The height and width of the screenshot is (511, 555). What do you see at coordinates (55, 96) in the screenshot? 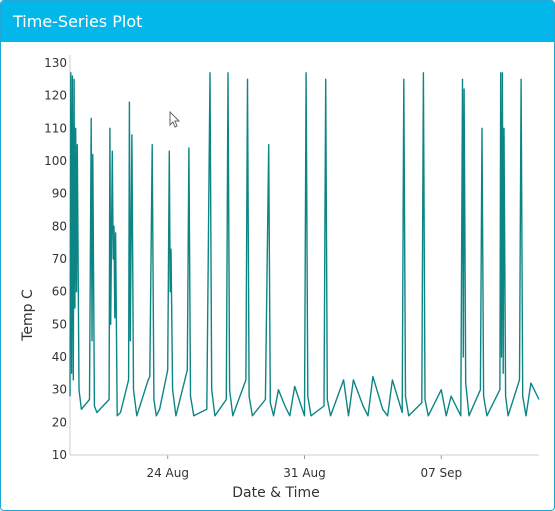
I see `y-tick-label: 120` at bounding box center [55, 96].